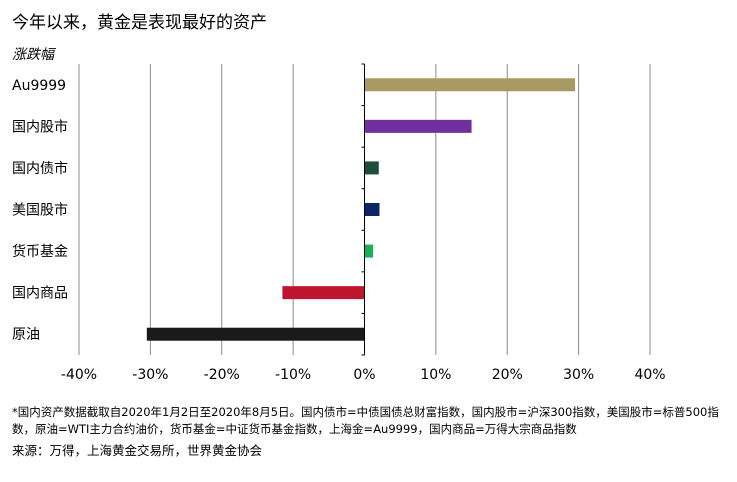 This screenshot has width=737, height=482. What do you see at coordinates (40, 210) in the screenshot?
I see `category-label: 美国股市` at bounding box center [40, 210].